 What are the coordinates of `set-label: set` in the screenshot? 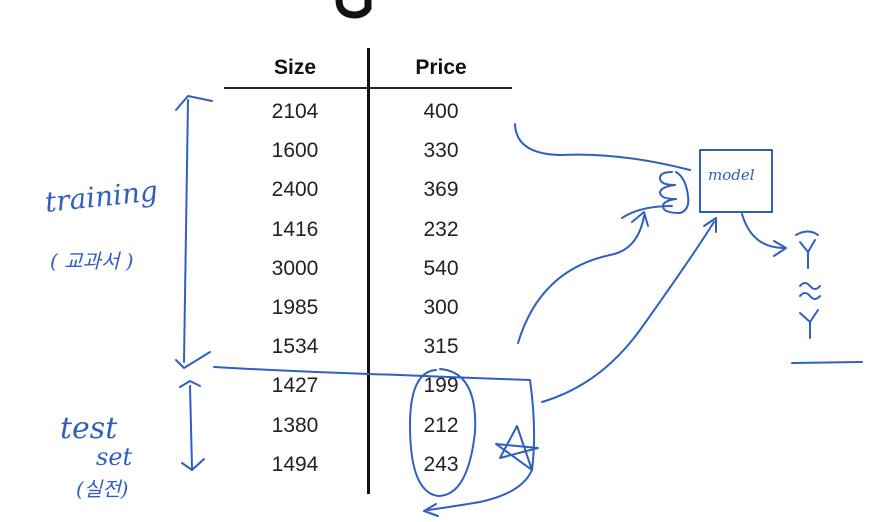 It's located at (114, 457).